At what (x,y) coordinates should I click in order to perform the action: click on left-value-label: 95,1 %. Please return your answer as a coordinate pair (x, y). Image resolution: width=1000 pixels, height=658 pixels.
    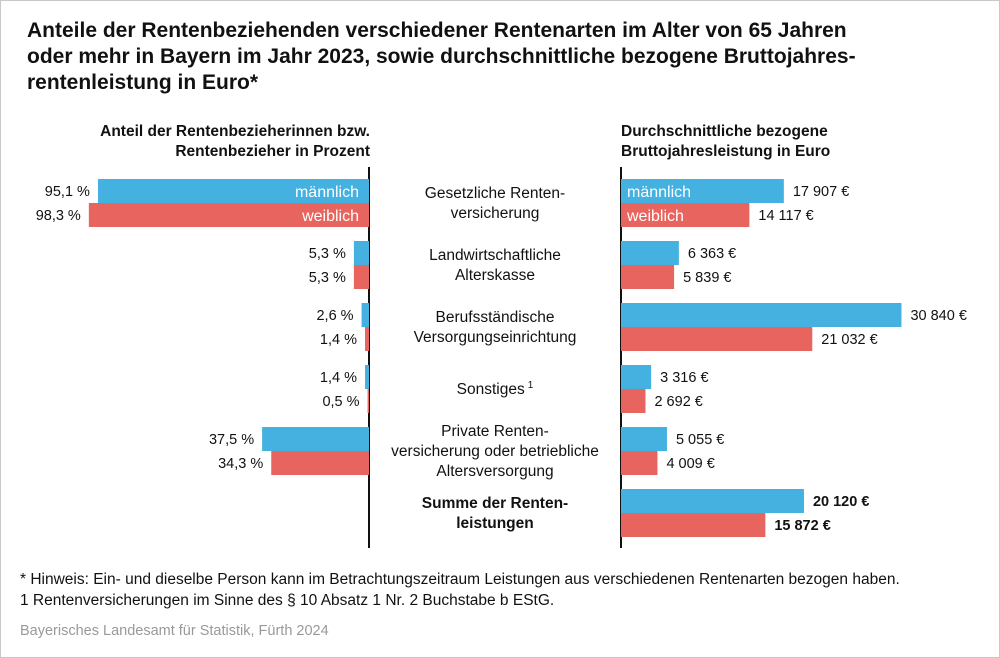
    Looking at the image, I should click on (67, 192).